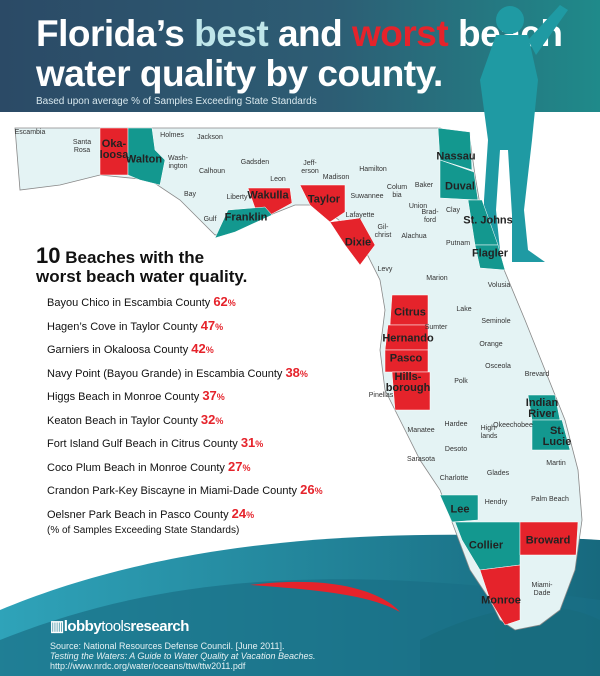 This screenshot has height=676, width=600. What do you see at coordinates (385, 269) in the screenshot?
I see `county-label-levy: Levy` at bounding box center [385, 269].